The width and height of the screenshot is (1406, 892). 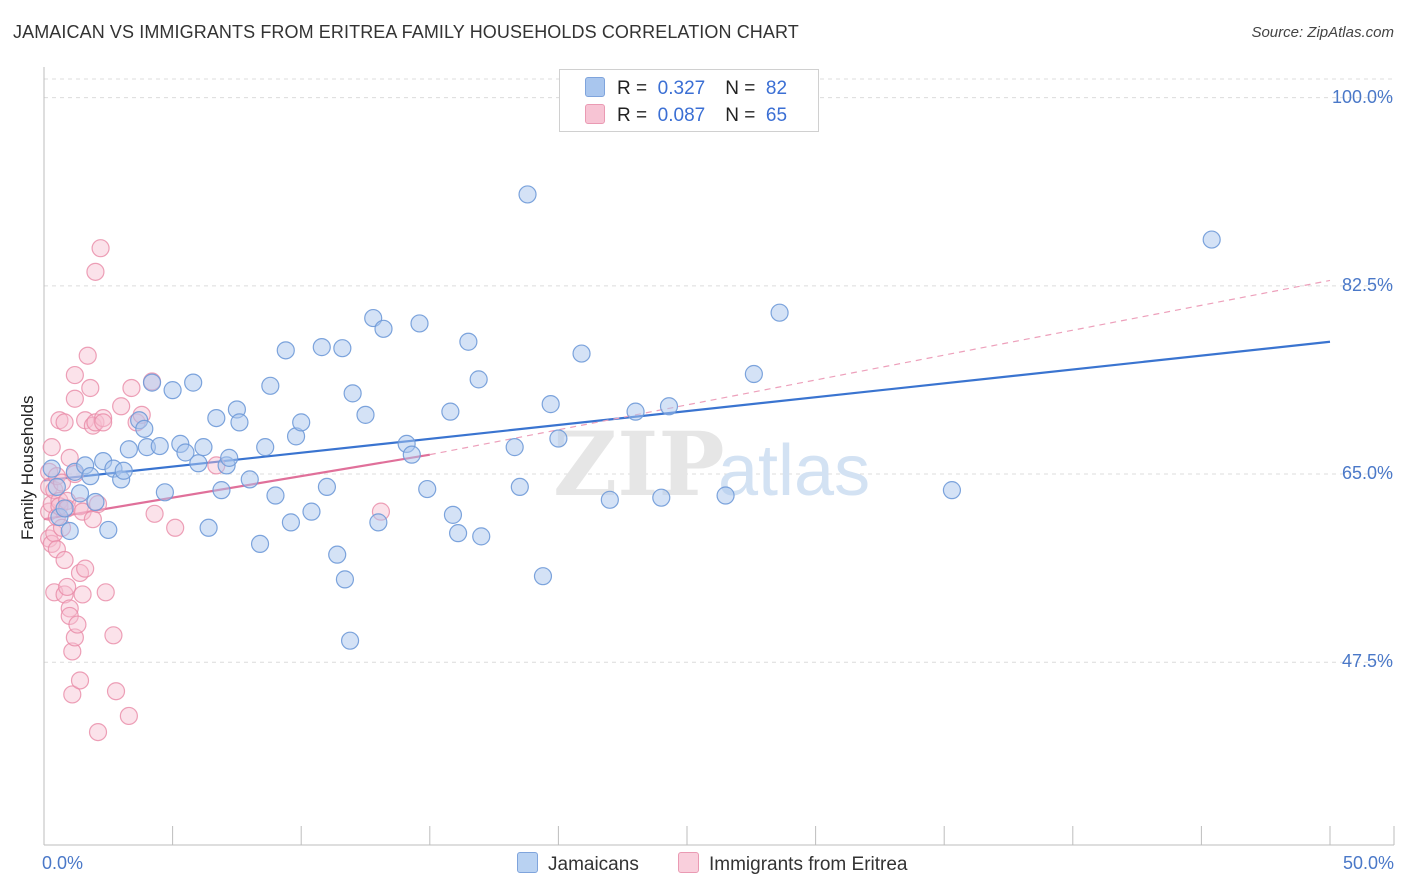 I want to click on legend: R = 0.327 N = 82 R = 0.087 N = 65, so click(x=689, y=100).